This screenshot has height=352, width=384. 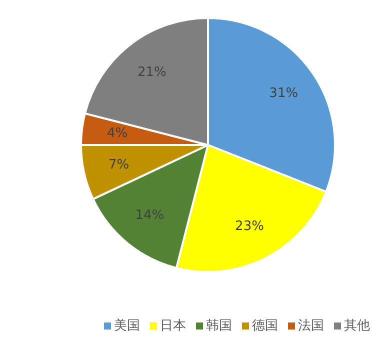 What do you see at coordinates (265, 326) in the screenshot?
I see `legend-label: 德国` at bounding box center [265, 326].